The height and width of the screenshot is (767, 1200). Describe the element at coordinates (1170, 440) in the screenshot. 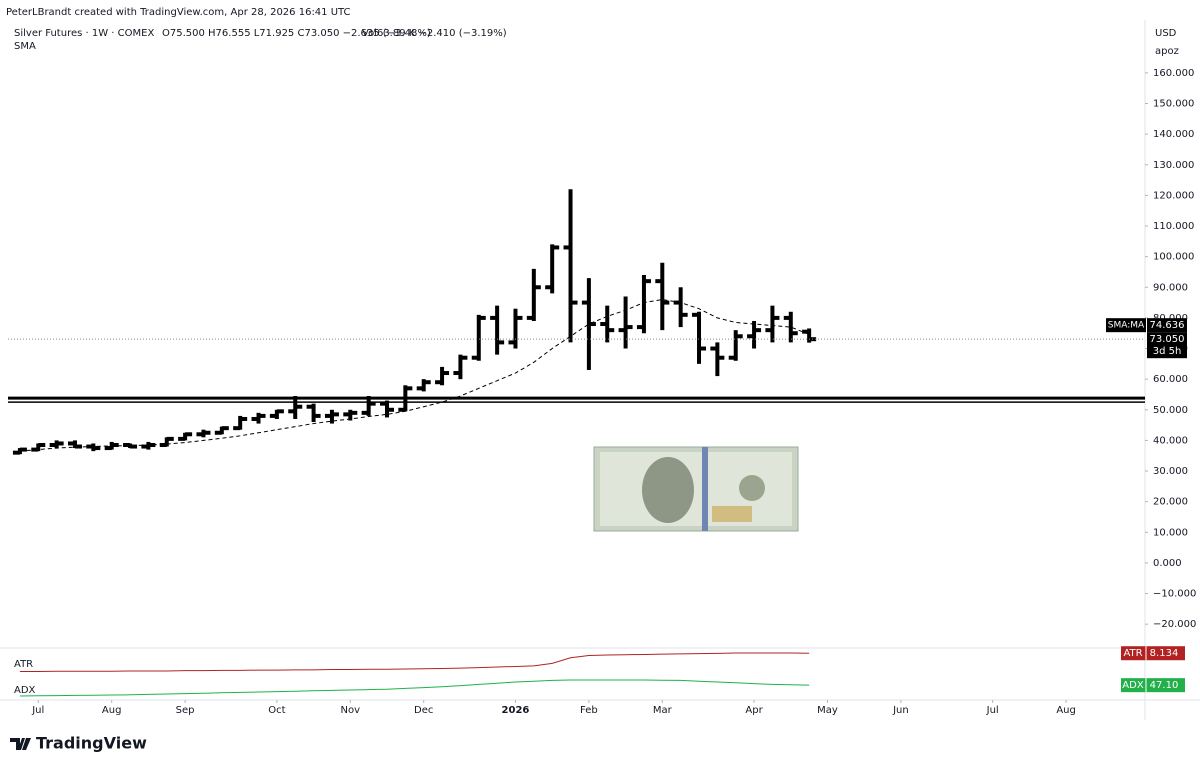

I see `y-tick-label: 40.000` at that location.